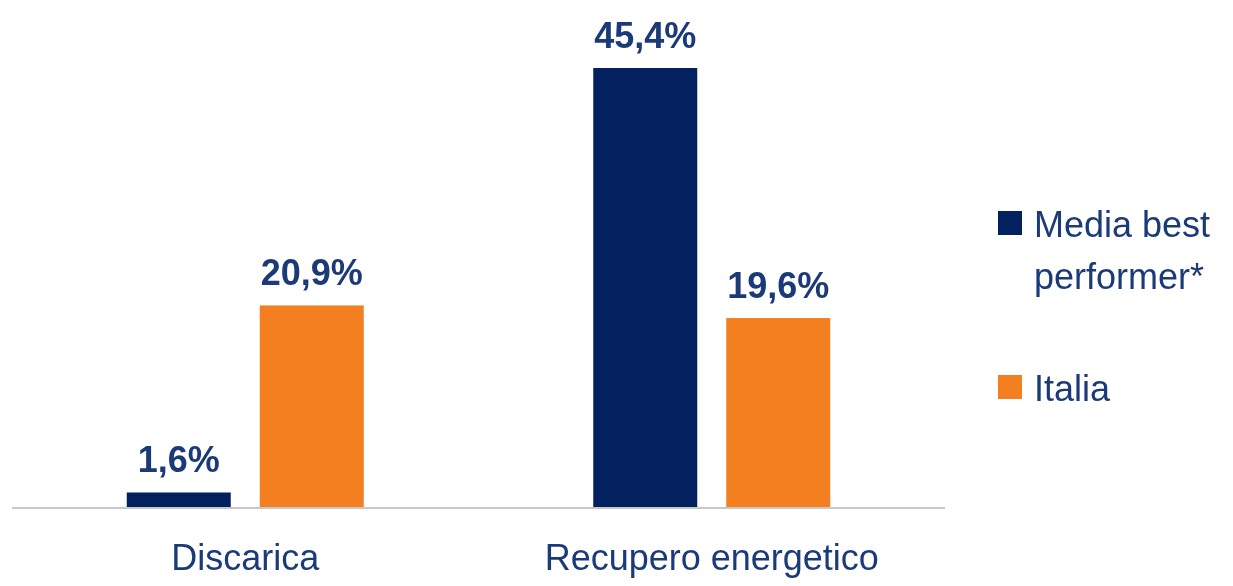 The height and width of the screenshot is (586, 1233). Describe the element at coordinates (711, 557) in the screenshot. I see `x-tick-label: Recupero energetico` at that location.